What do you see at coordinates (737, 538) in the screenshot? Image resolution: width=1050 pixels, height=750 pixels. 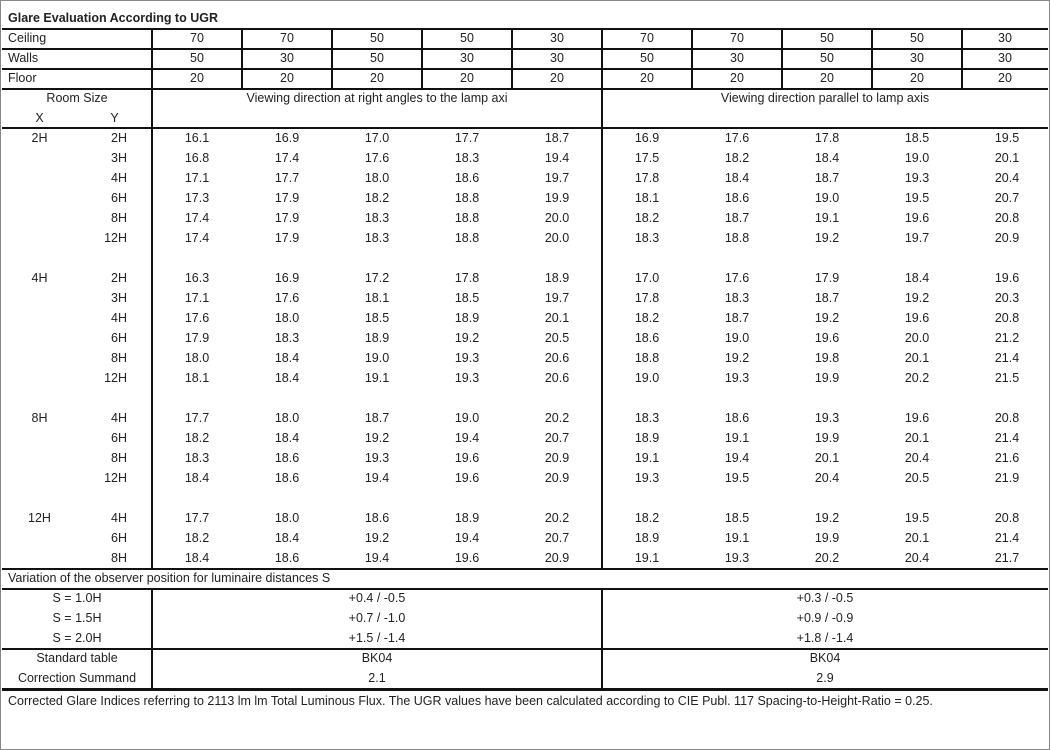 I see `ugr-value: 19.1` at bounding box center [737, 538].